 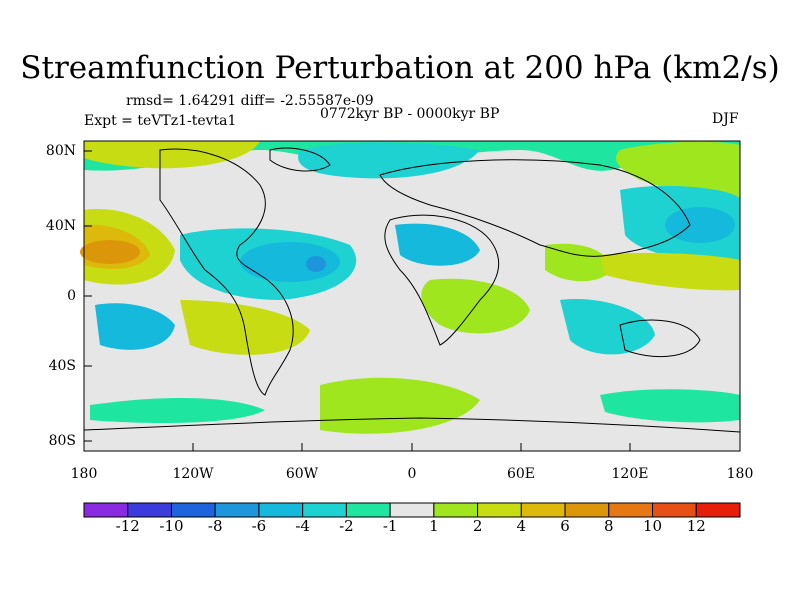 I want to click on eurasia-coast, so click(x=535, y=208).